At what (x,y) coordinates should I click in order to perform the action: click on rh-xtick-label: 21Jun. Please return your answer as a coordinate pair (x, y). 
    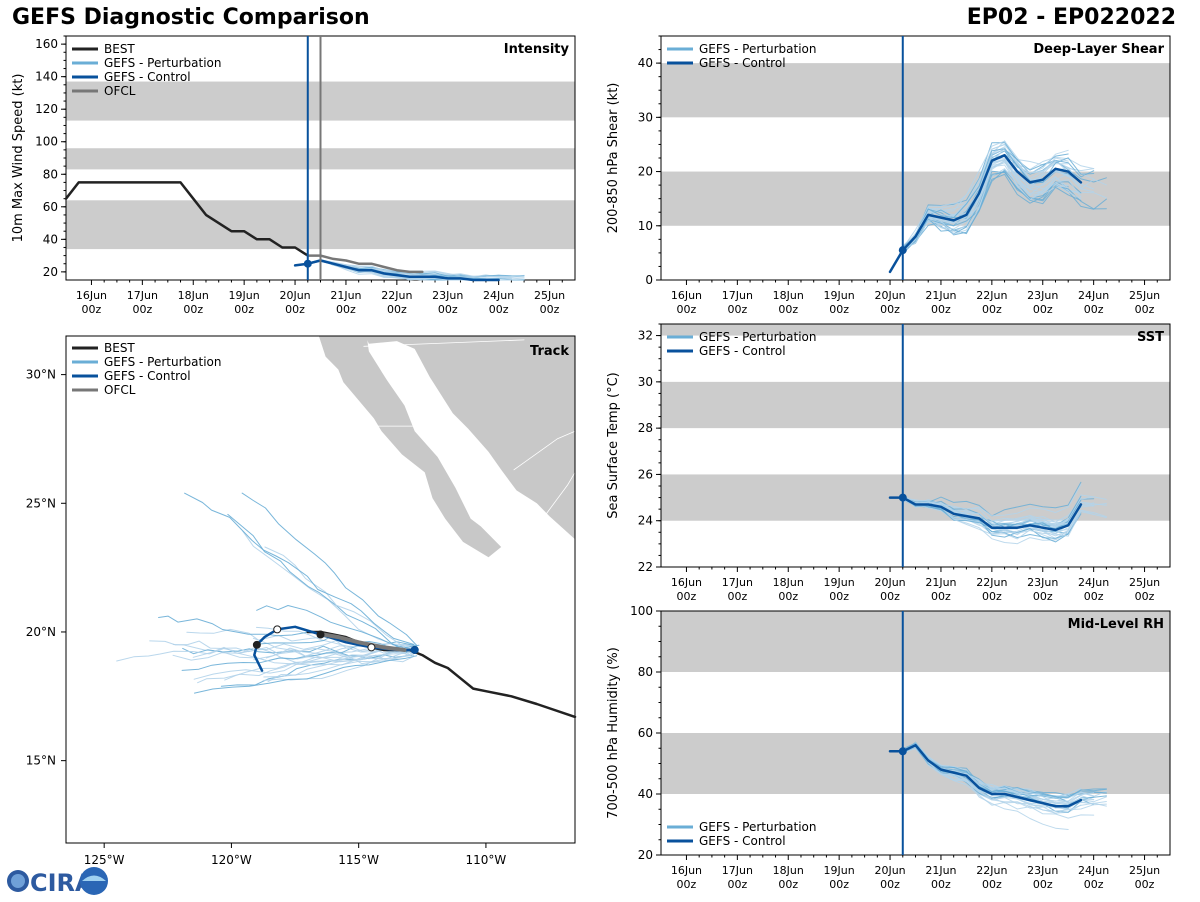
    Looking at the image, I should click on (940, 870).